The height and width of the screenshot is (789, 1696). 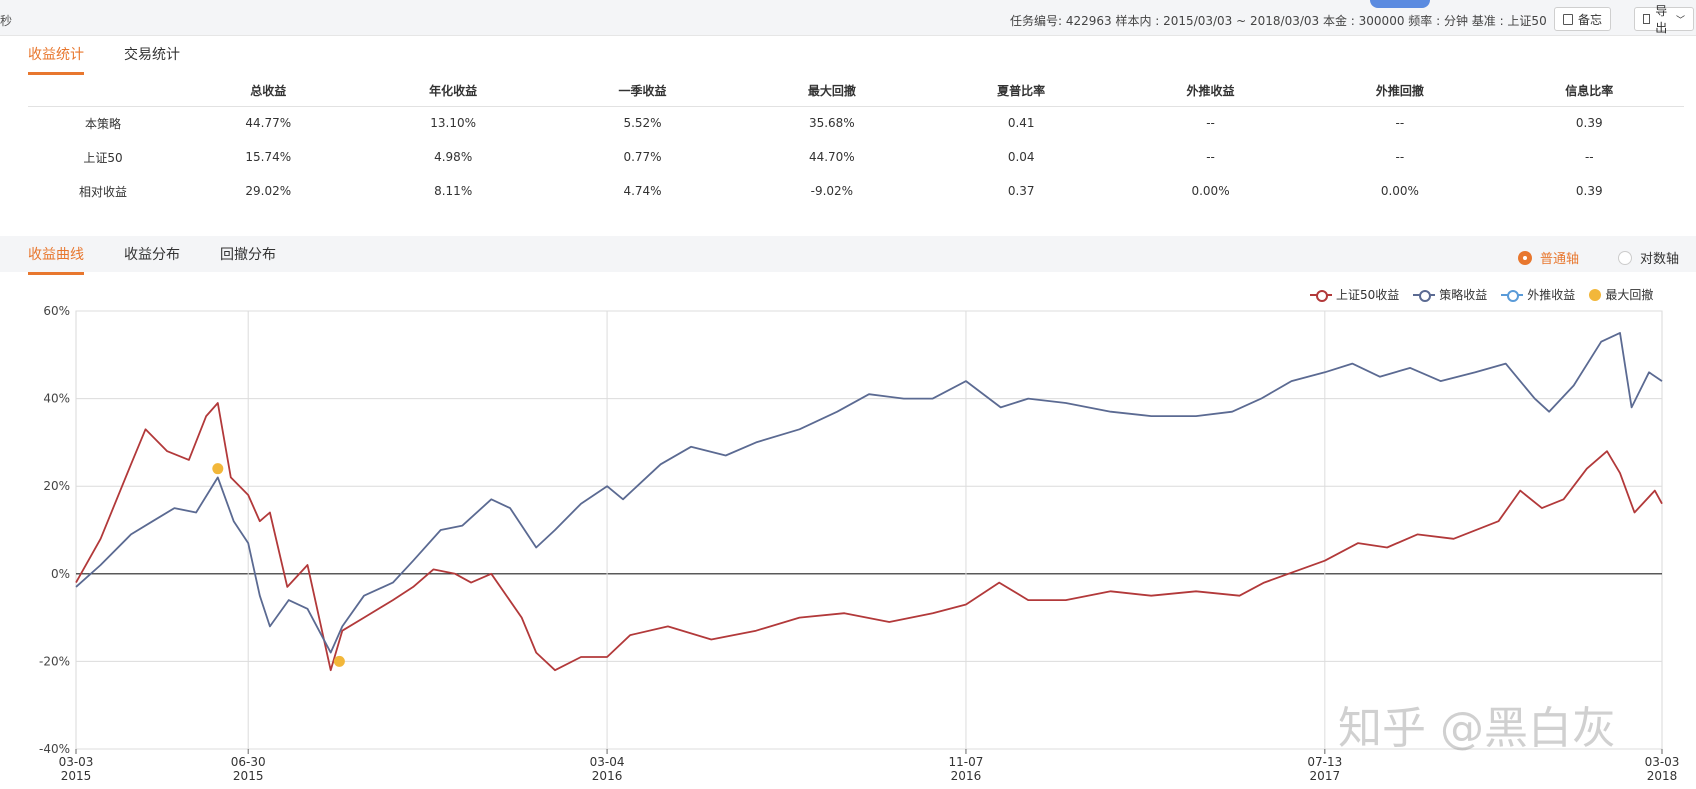 I want to click on tab-drawdown-distribution: 回撤分布, so click(x=248, y=255).